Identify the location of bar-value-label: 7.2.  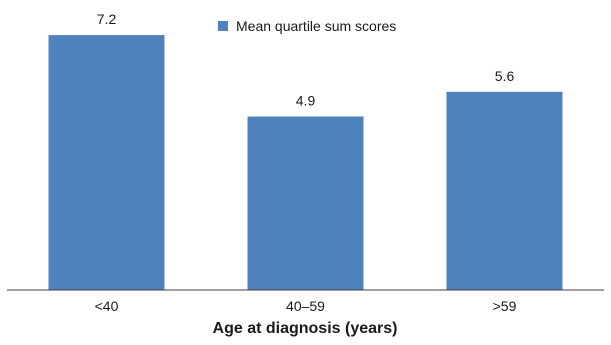
(107, 19).